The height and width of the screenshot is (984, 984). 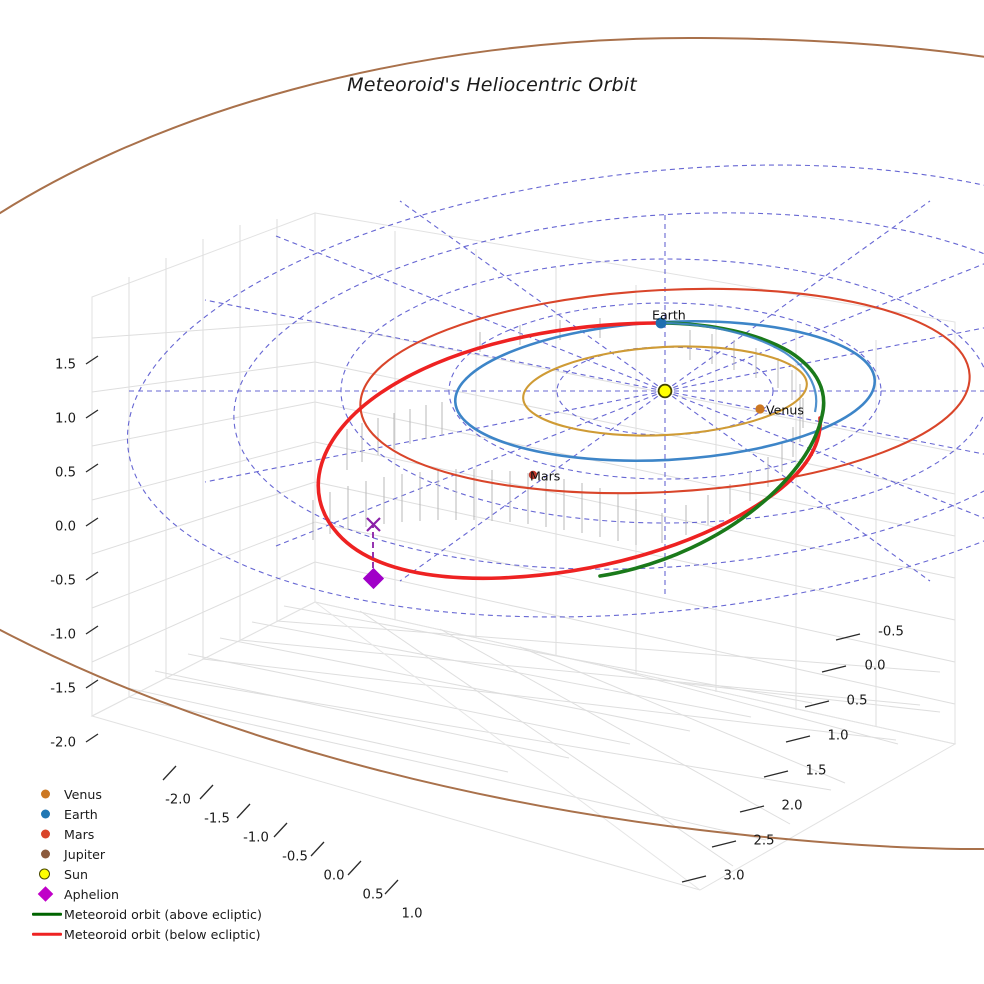 I want to click on aphelion-diamond, so click(x=373, y=578).